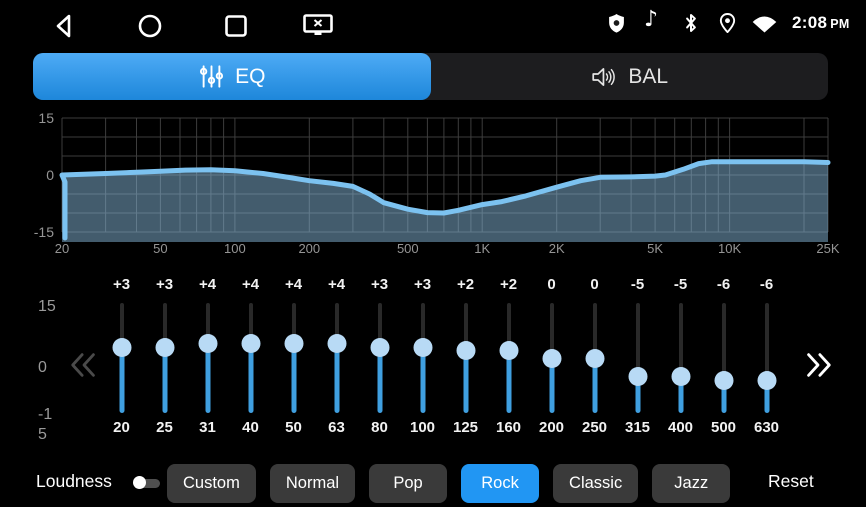 The width and height of the screenshot is (866, 507). Describe the element at coordinates (207, 284) in the screenshot. I see `band-gain-value: +4` at that location.